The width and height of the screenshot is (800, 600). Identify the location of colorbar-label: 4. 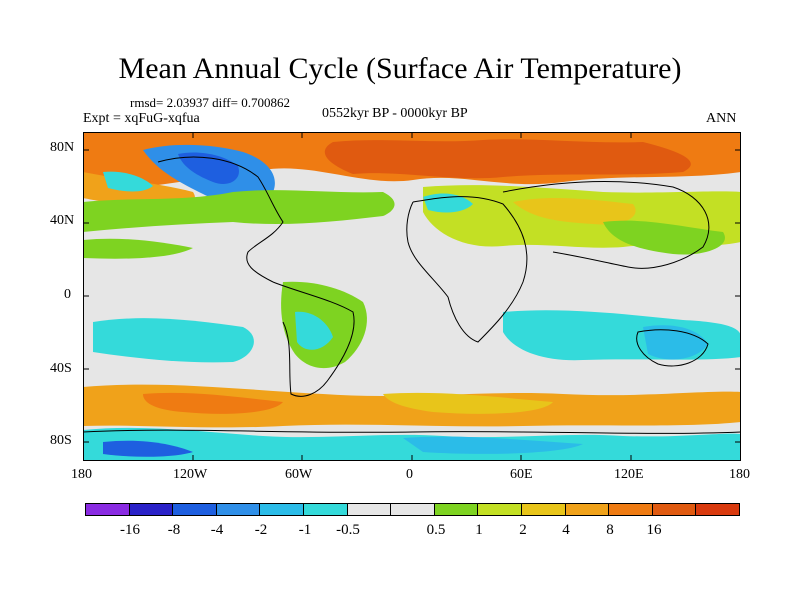
(566, 530).